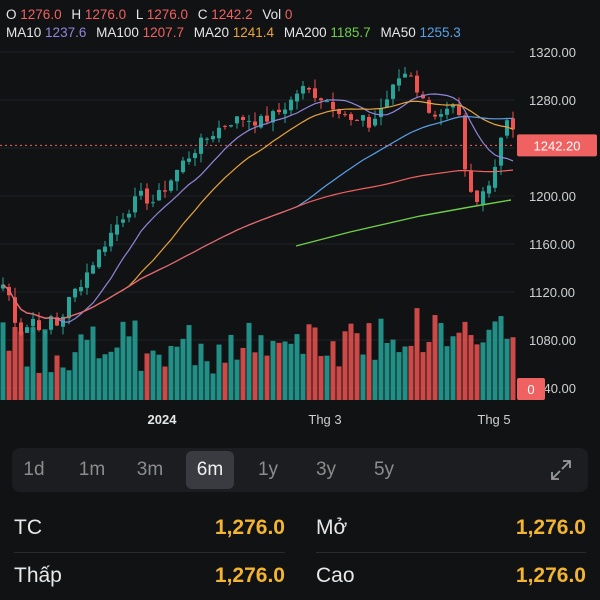 This screenshot has height=600, width=600. Describe the element at coordinates (324, 419) in the screenshot. I see `x-label-thg3: Thg 3` at that location.